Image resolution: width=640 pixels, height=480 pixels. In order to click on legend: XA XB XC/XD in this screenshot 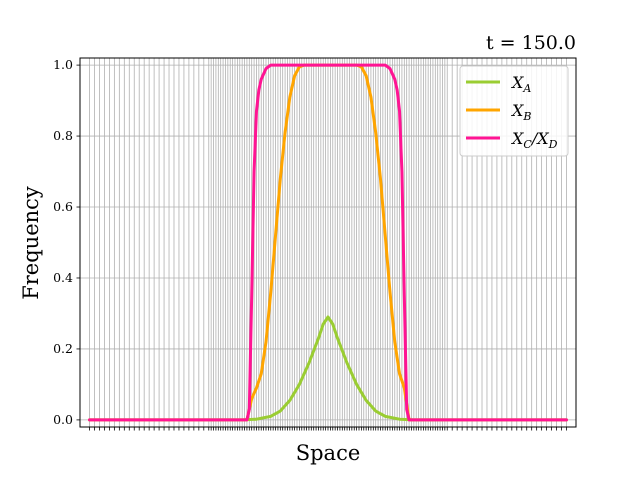, I will do `click(514, 111)`.